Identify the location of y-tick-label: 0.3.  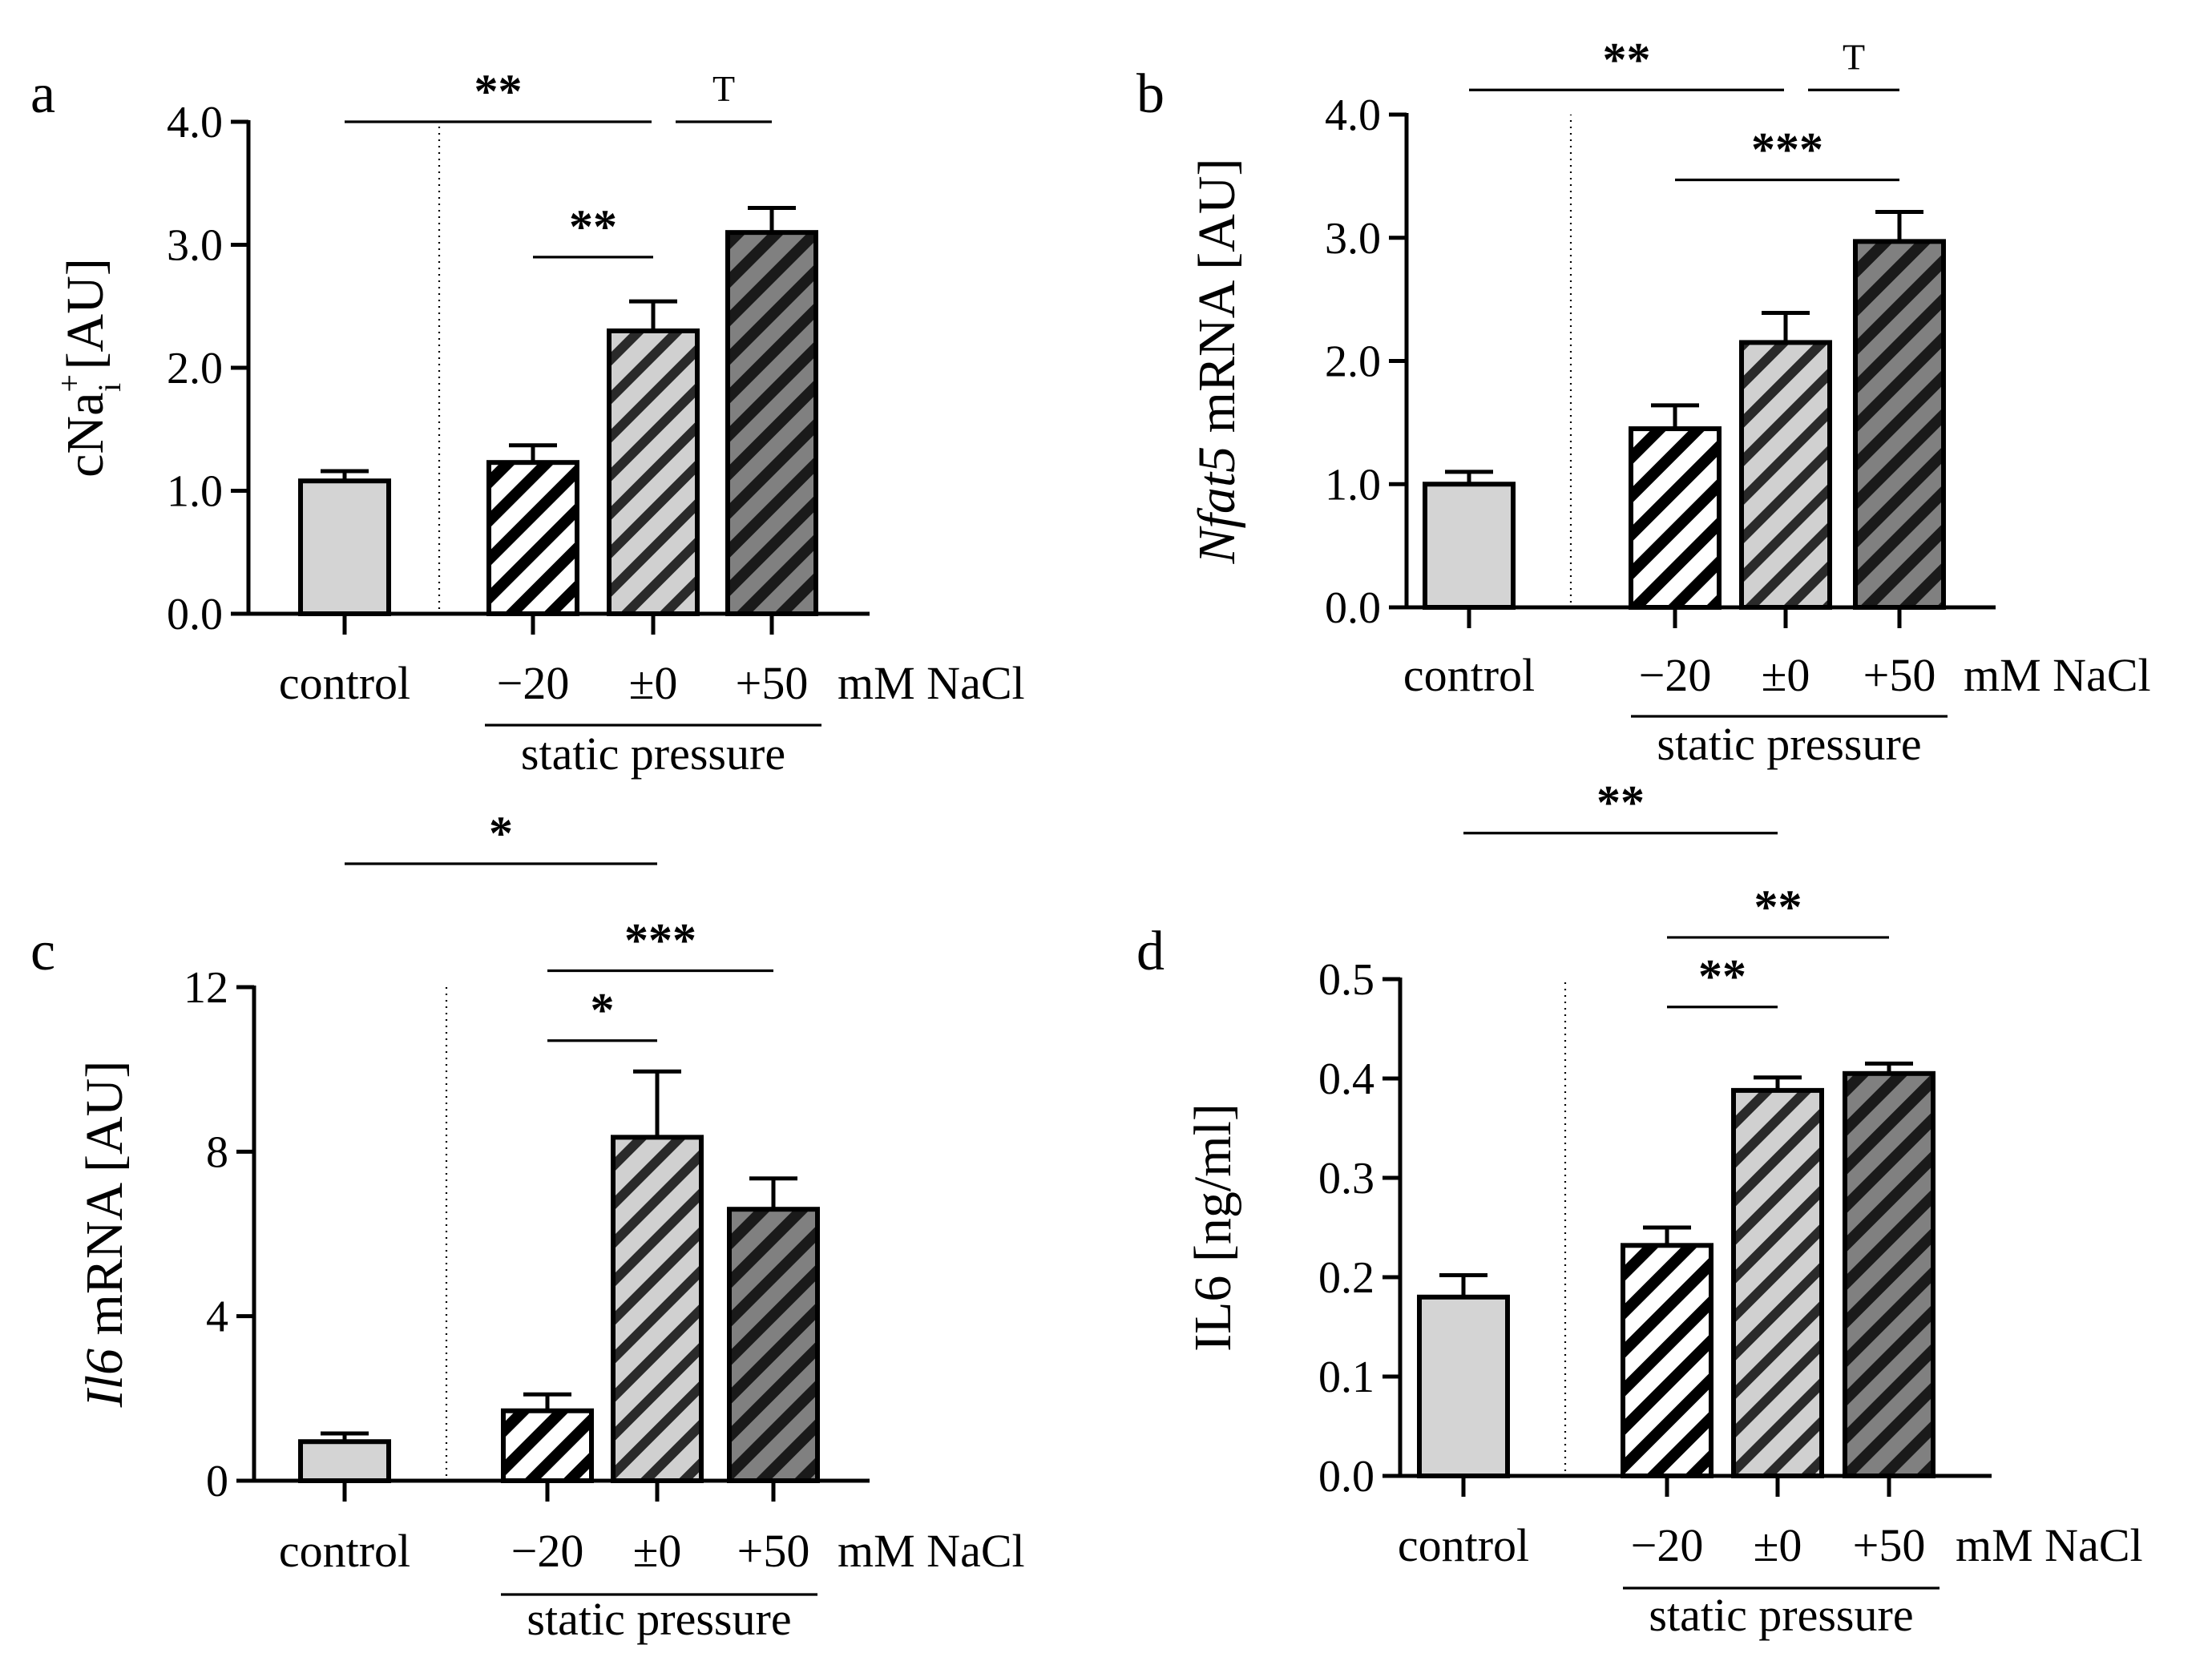
(1346, 1178).